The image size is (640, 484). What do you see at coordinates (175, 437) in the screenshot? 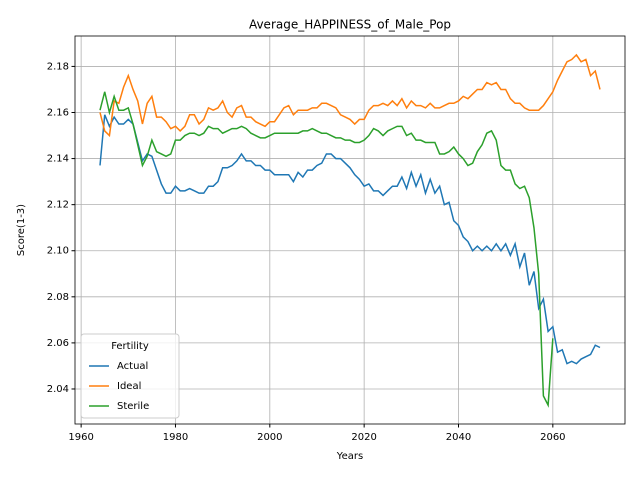
I see `x-tick-label: 1980` at bounding box center [175, 437].